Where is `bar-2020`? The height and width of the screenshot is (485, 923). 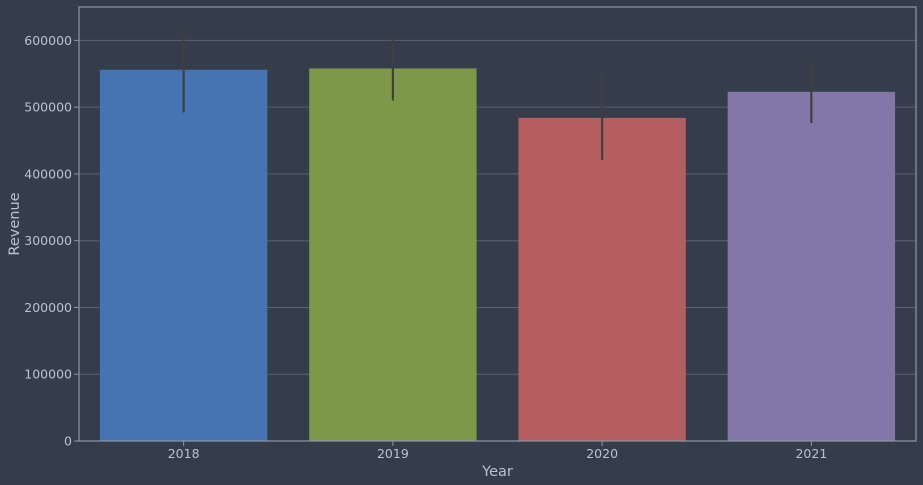 bar-2020 is located at coordinates (602, 279).